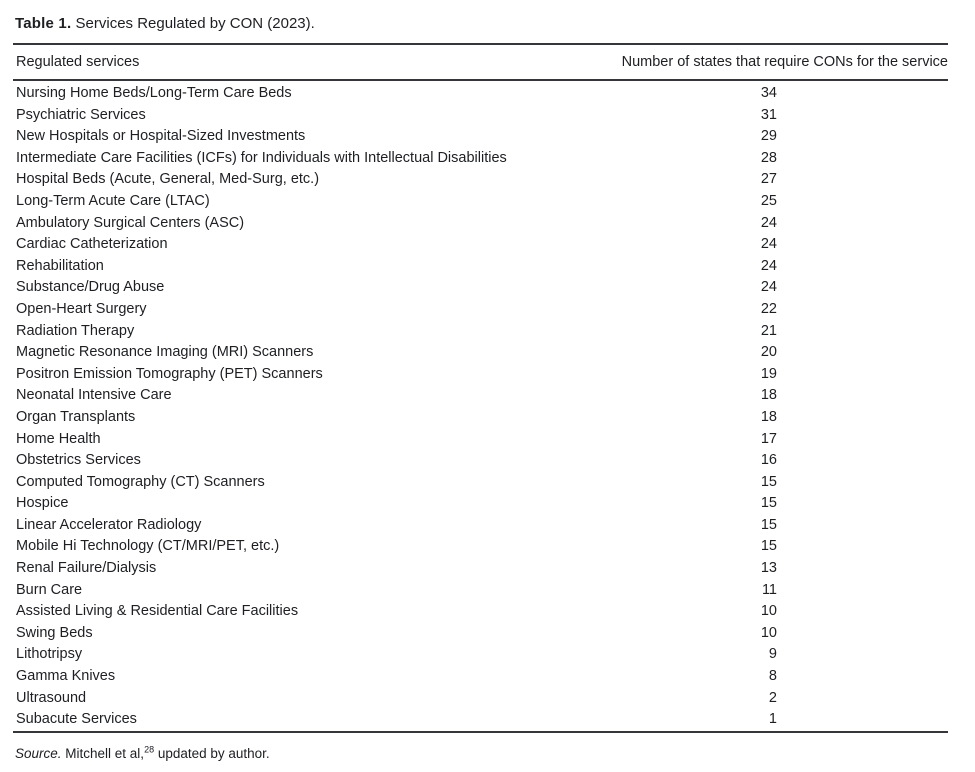 The width and height of the screenshot is (975, 772). Describe the element at coordinates (768, 179) in the screenshot. I see `state-count: 27` at that location.